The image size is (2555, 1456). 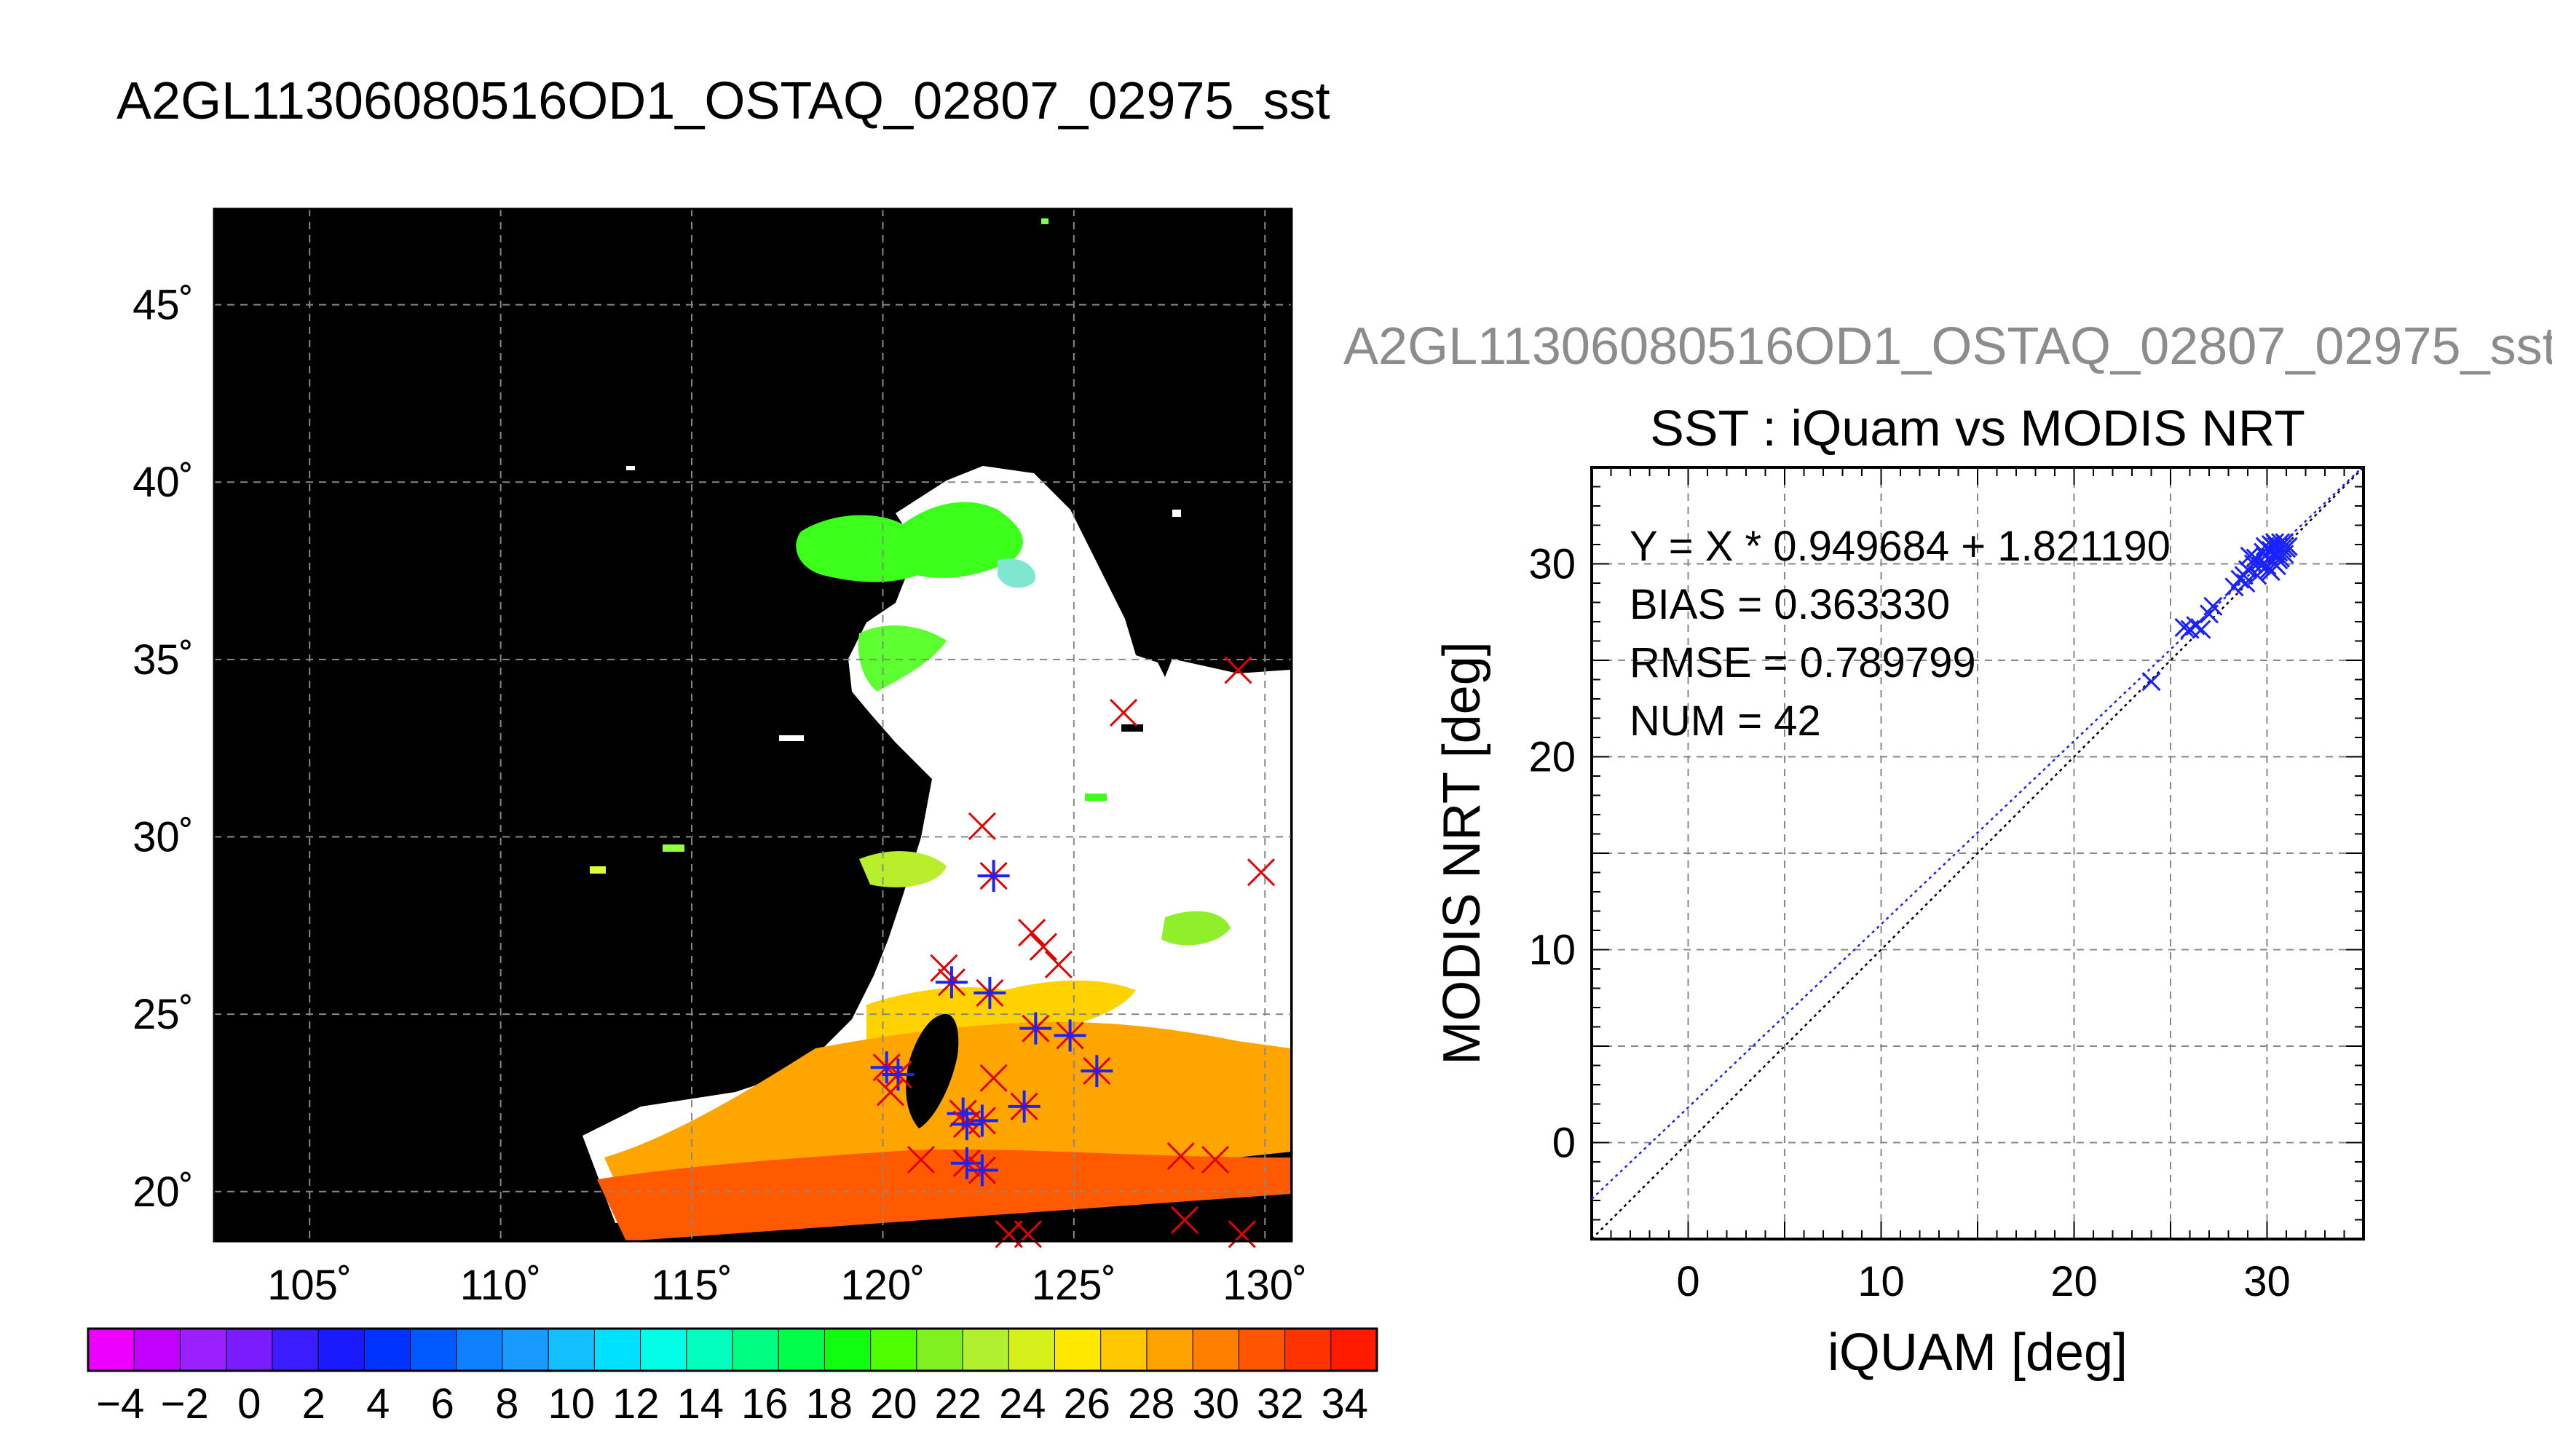 What do you see at coordinates (732, 1404) in the screenshot?
I see `colorbar-labels: −4 −2 0 2 4 6 8 10 12 14 16 18 20 22 24 26 28 30 32 34` at bounding box center [732, 1404].